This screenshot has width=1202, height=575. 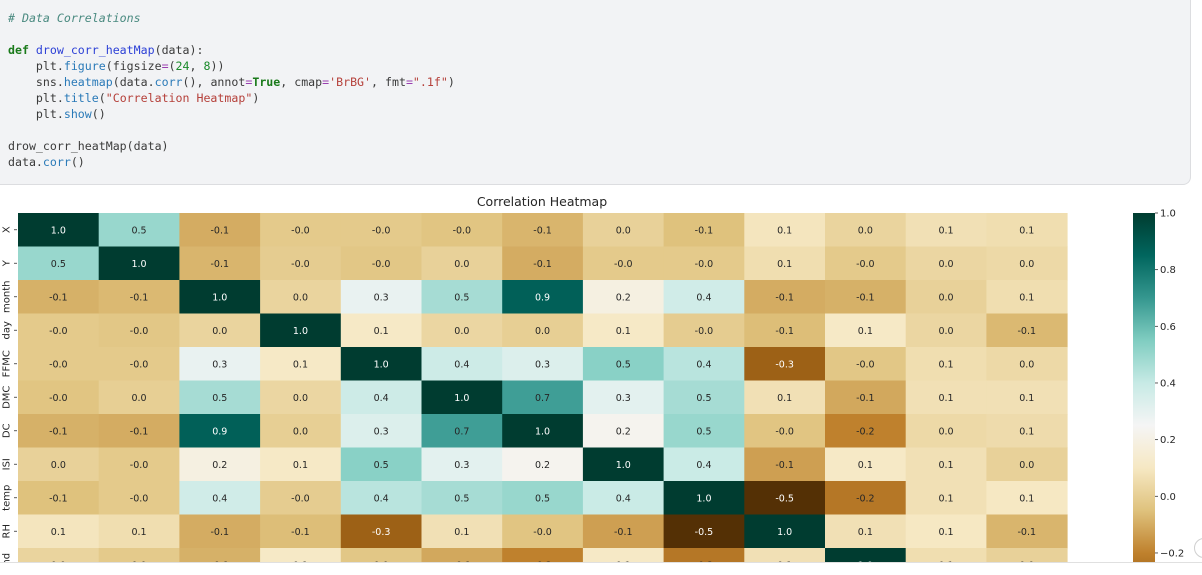 What do you see at coordinates (116, 66) in the screenshot?
I see `code-line: plt.figure(figsize=(24, 8))` at bounding box center [116, 66].